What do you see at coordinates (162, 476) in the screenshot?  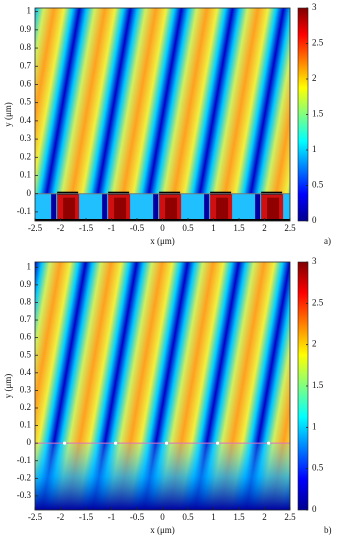 I see `substrate` at bounding box center [162, 476].